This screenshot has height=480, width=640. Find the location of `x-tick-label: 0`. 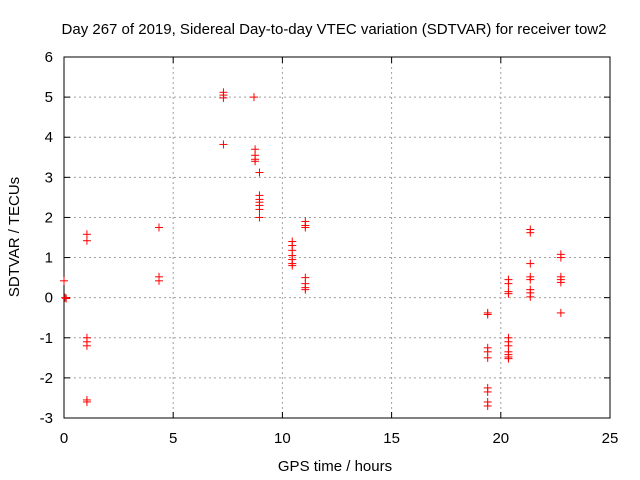

x-tick-label: 0 is located at coordinates (64, 438).